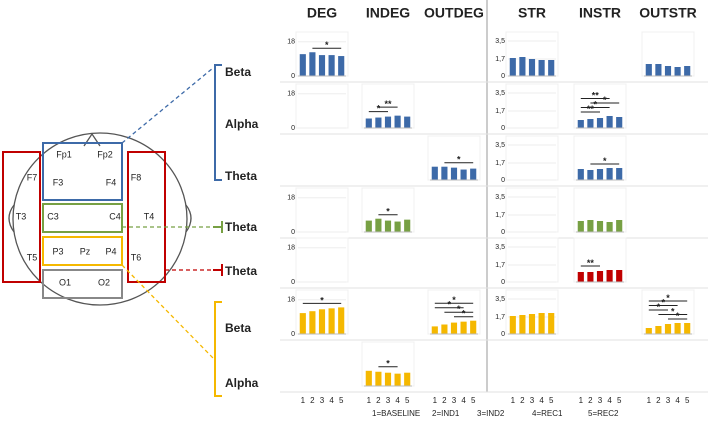  I want to click on electrode: Fp1, so click(64, 154).